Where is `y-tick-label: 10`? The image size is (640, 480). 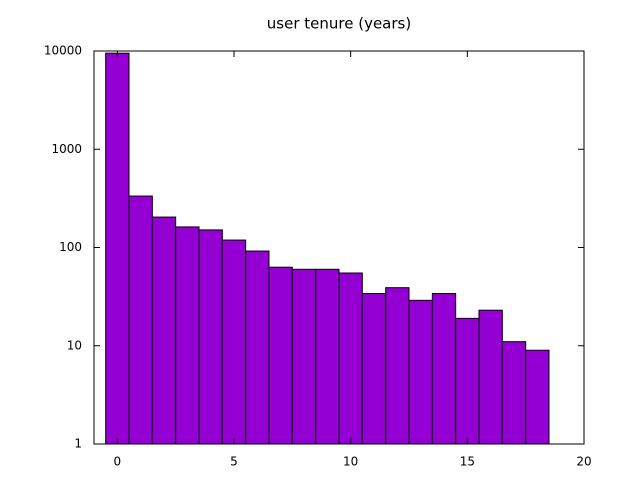
y-tick-label: 10 is located at coordinates (74, 345).